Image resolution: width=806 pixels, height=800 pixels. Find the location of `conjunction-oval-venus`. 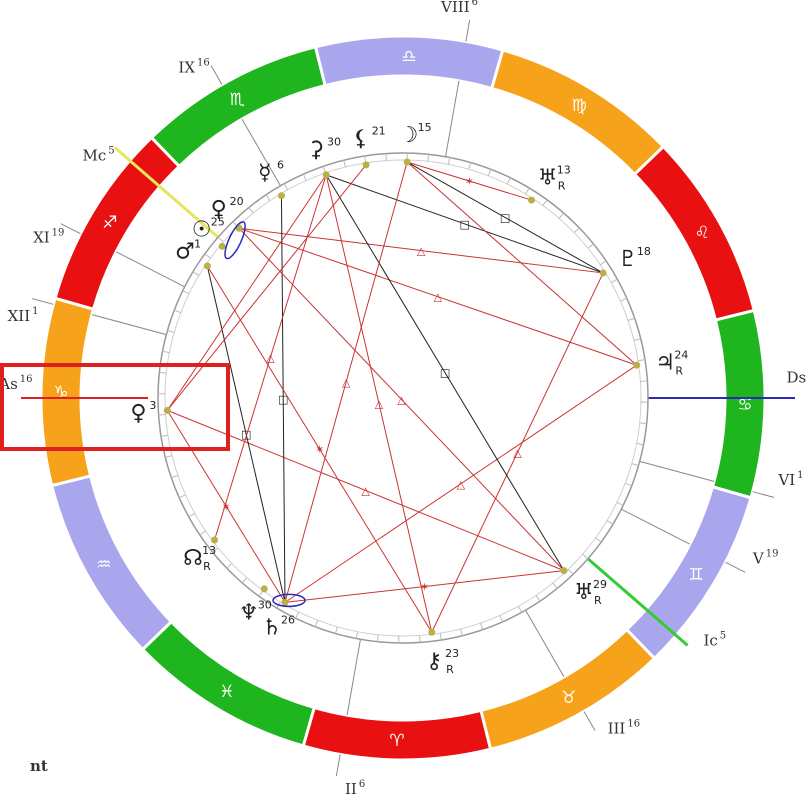

conjunction-oval-venus is located at coordinates (235, 240).